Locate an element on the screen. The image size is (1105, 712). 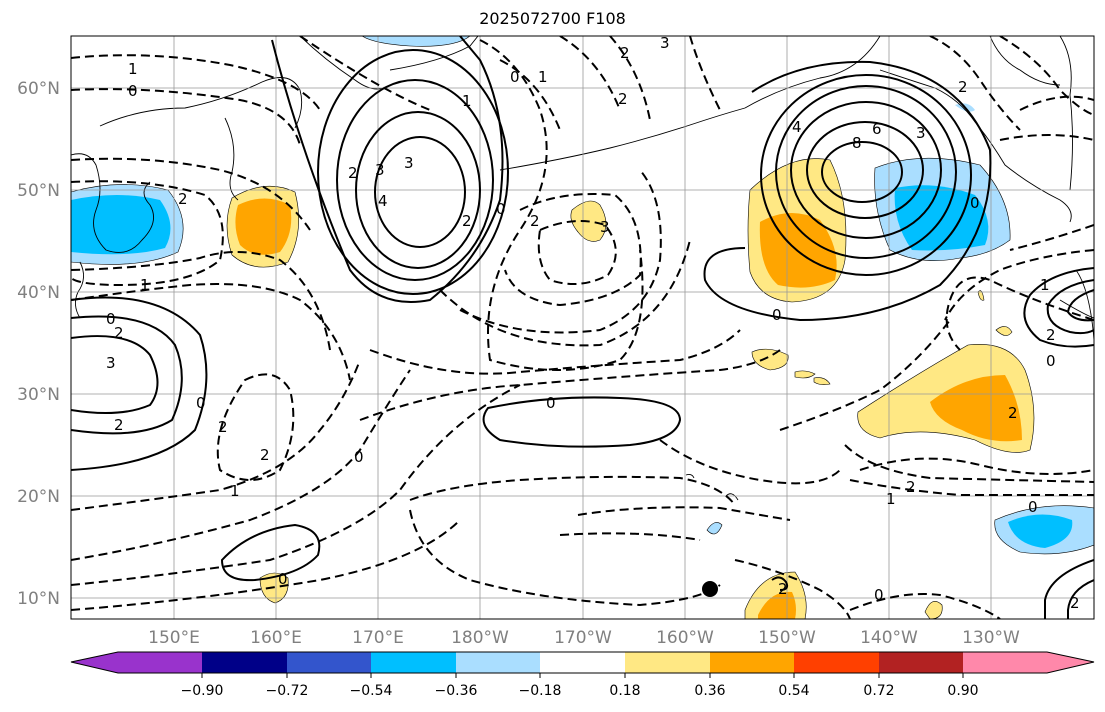
contour-label: 8 is located at coordinates (857, 143).